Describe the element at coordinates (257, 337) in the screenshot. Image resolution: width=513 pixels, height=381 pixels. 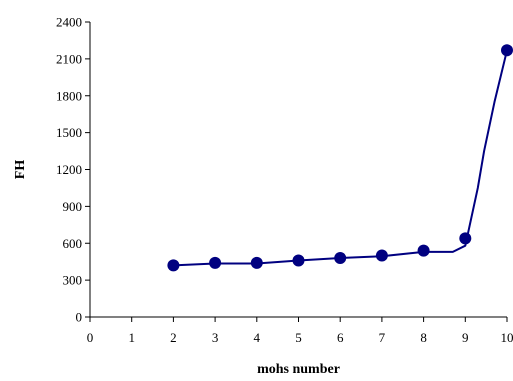
I see `x-tick-label: 4` at that location.